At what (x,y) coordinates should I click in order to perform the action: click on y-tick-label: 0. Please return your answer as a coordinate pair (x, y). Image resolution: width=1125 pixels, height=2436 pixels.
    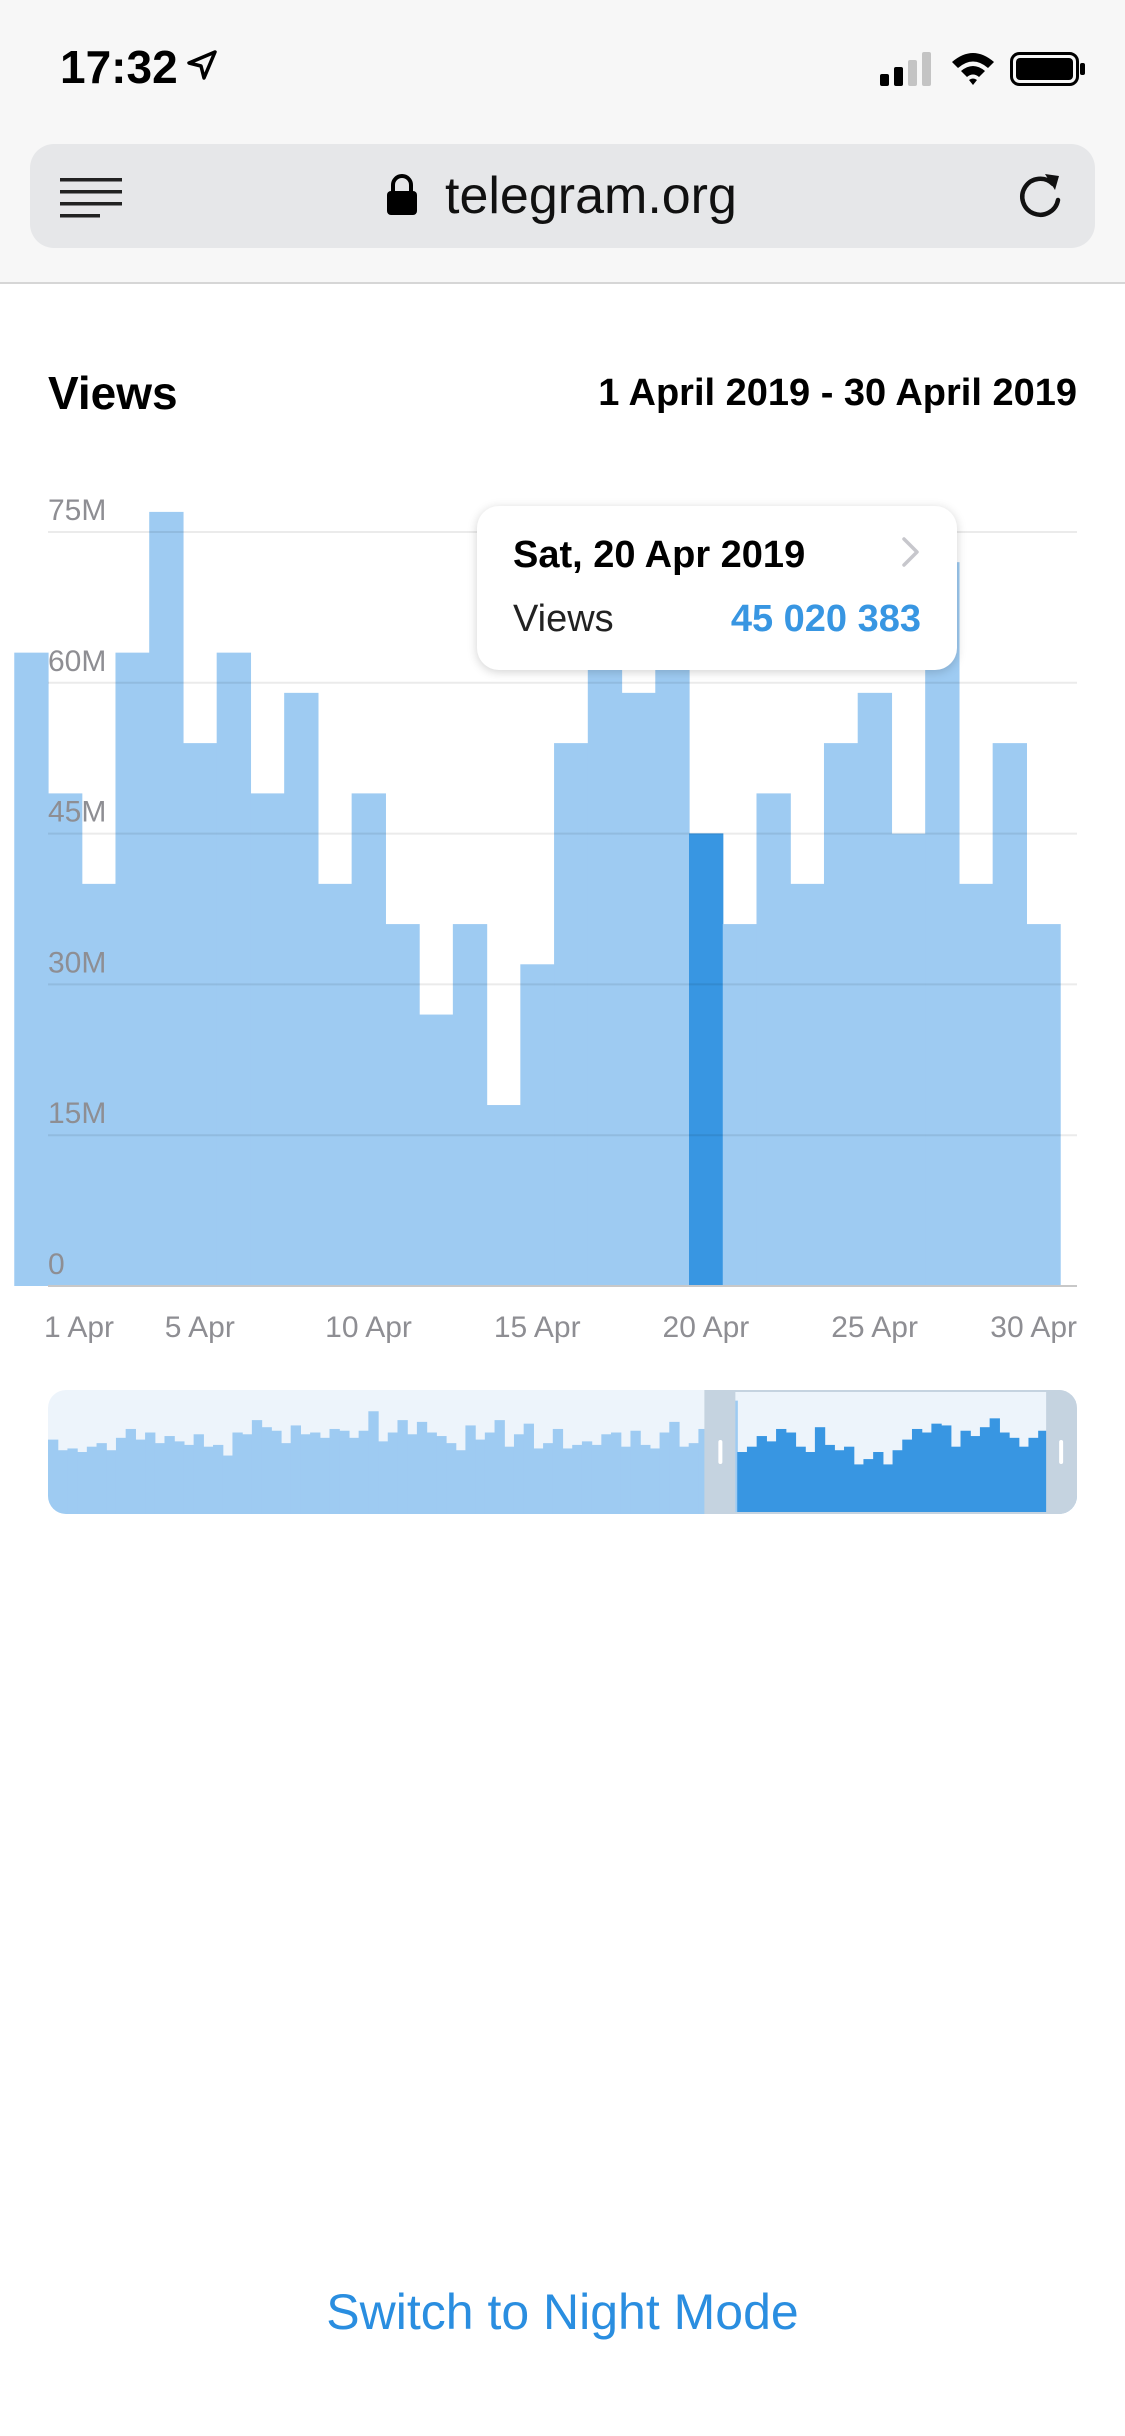
    Looking at the image, I should click on (56, 1264).